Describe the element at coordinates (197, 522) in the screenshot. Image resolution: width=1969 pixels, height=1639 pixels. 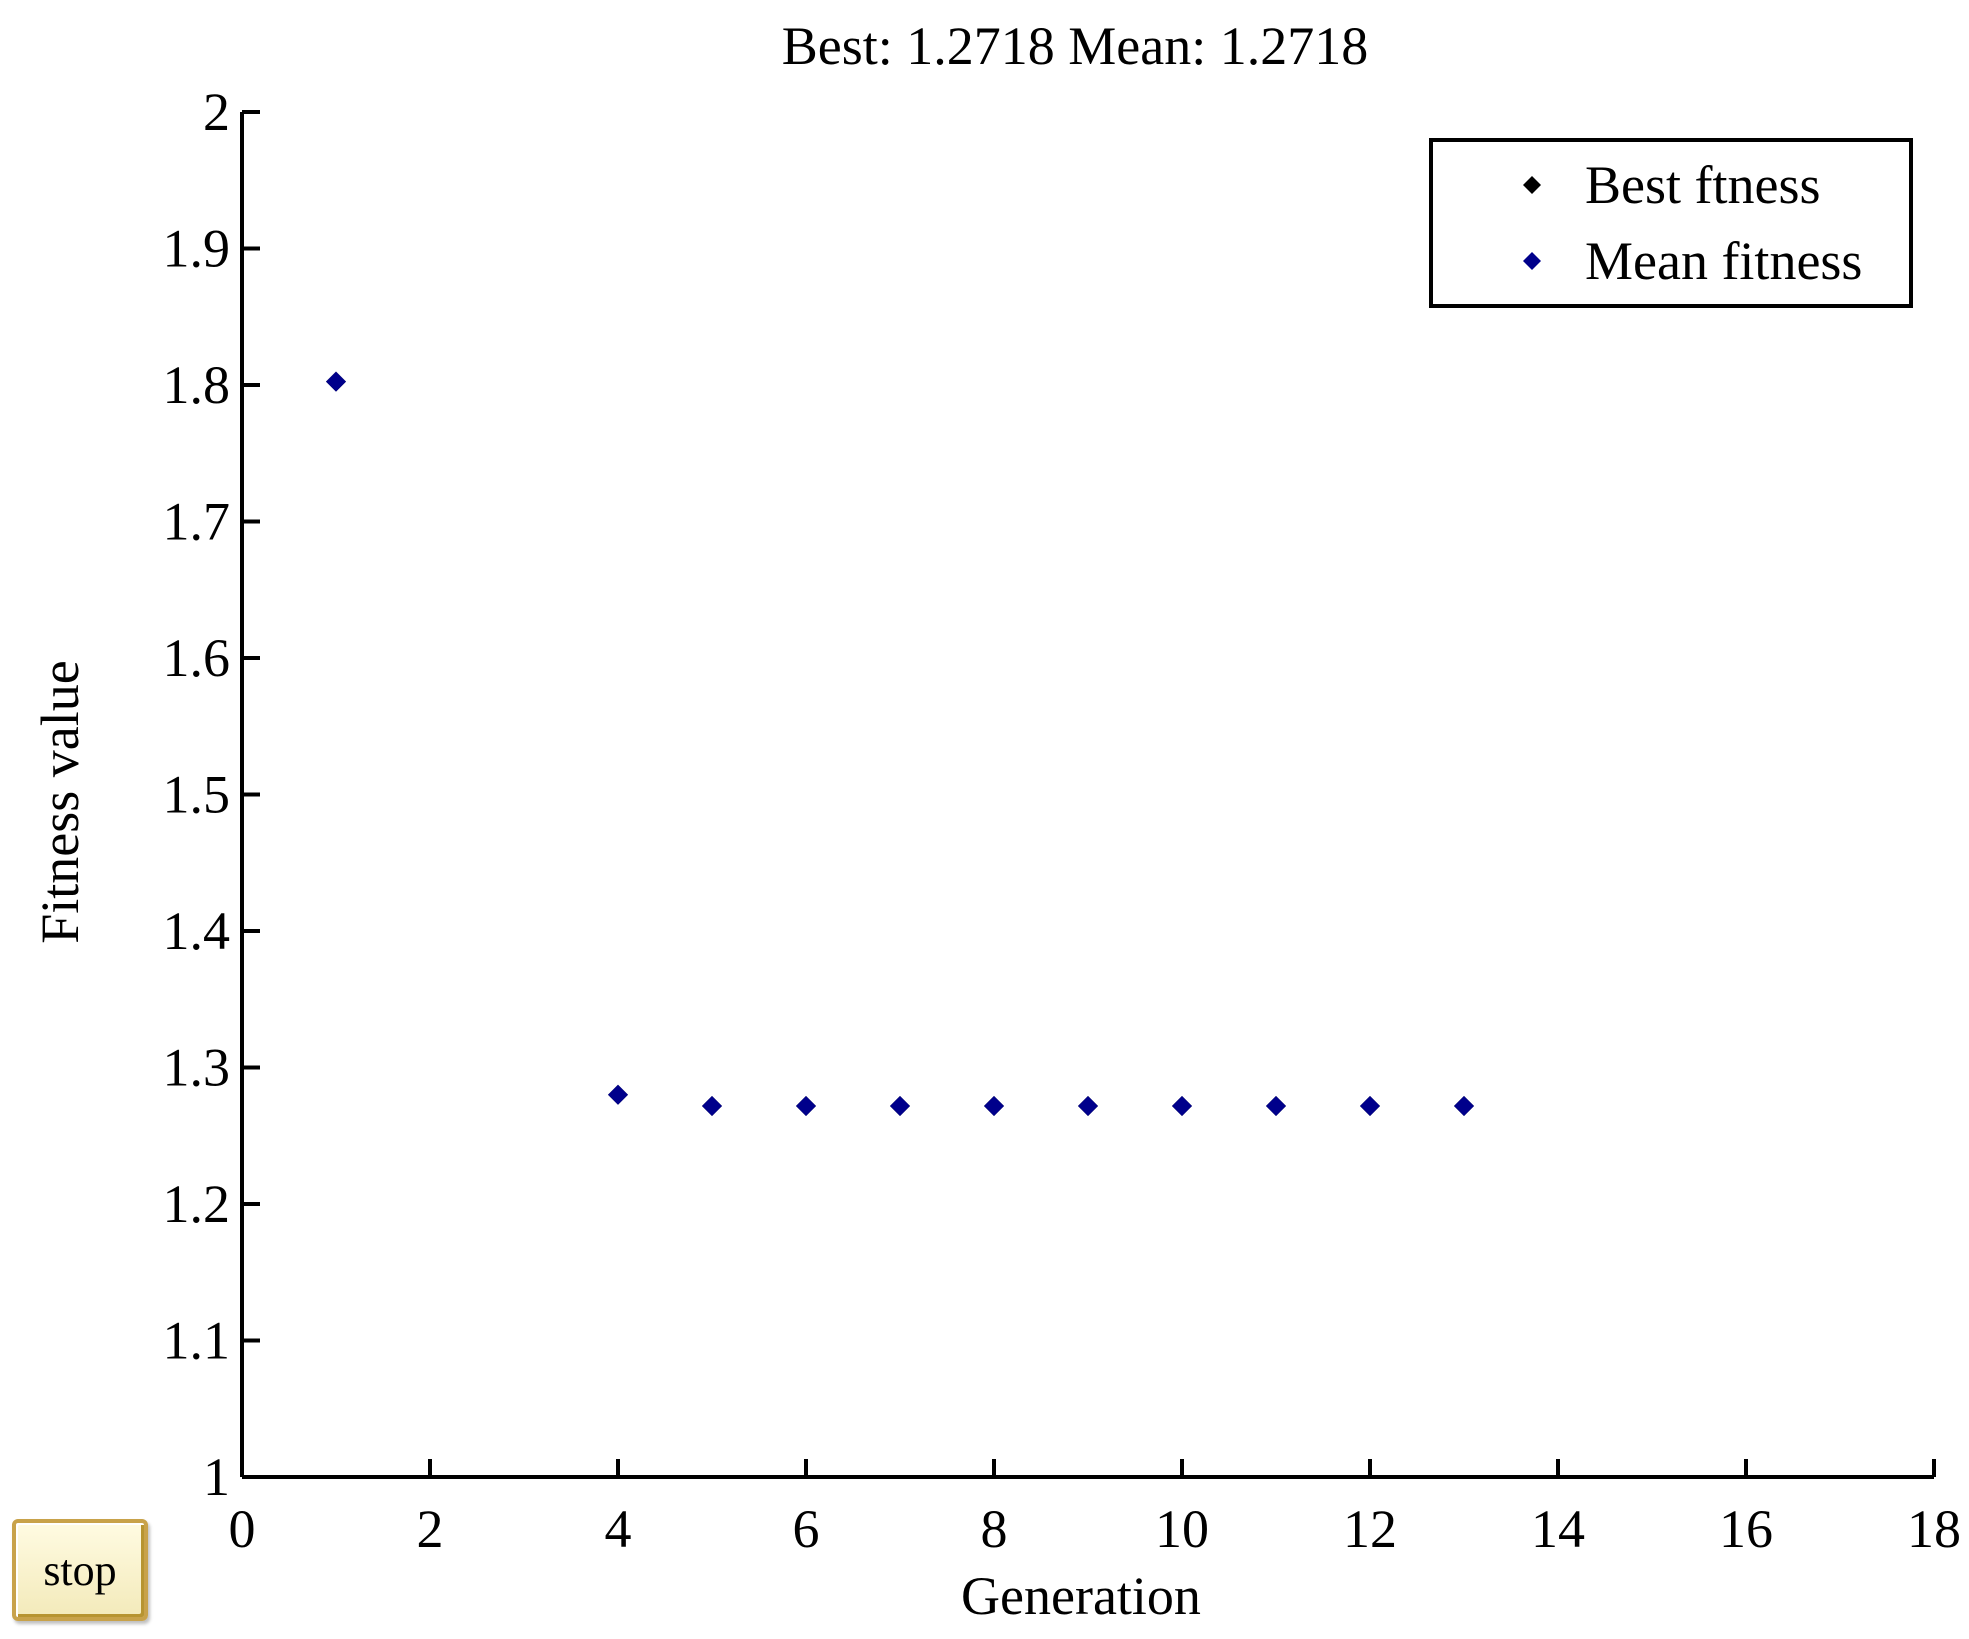
I see `y-tick-label: 1.7` at that location.